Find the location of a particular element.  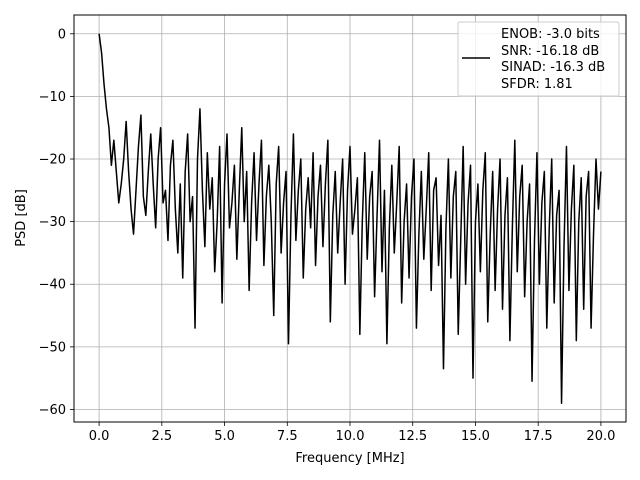

y-tick-label: −20 is located at coordinates (52, 160).